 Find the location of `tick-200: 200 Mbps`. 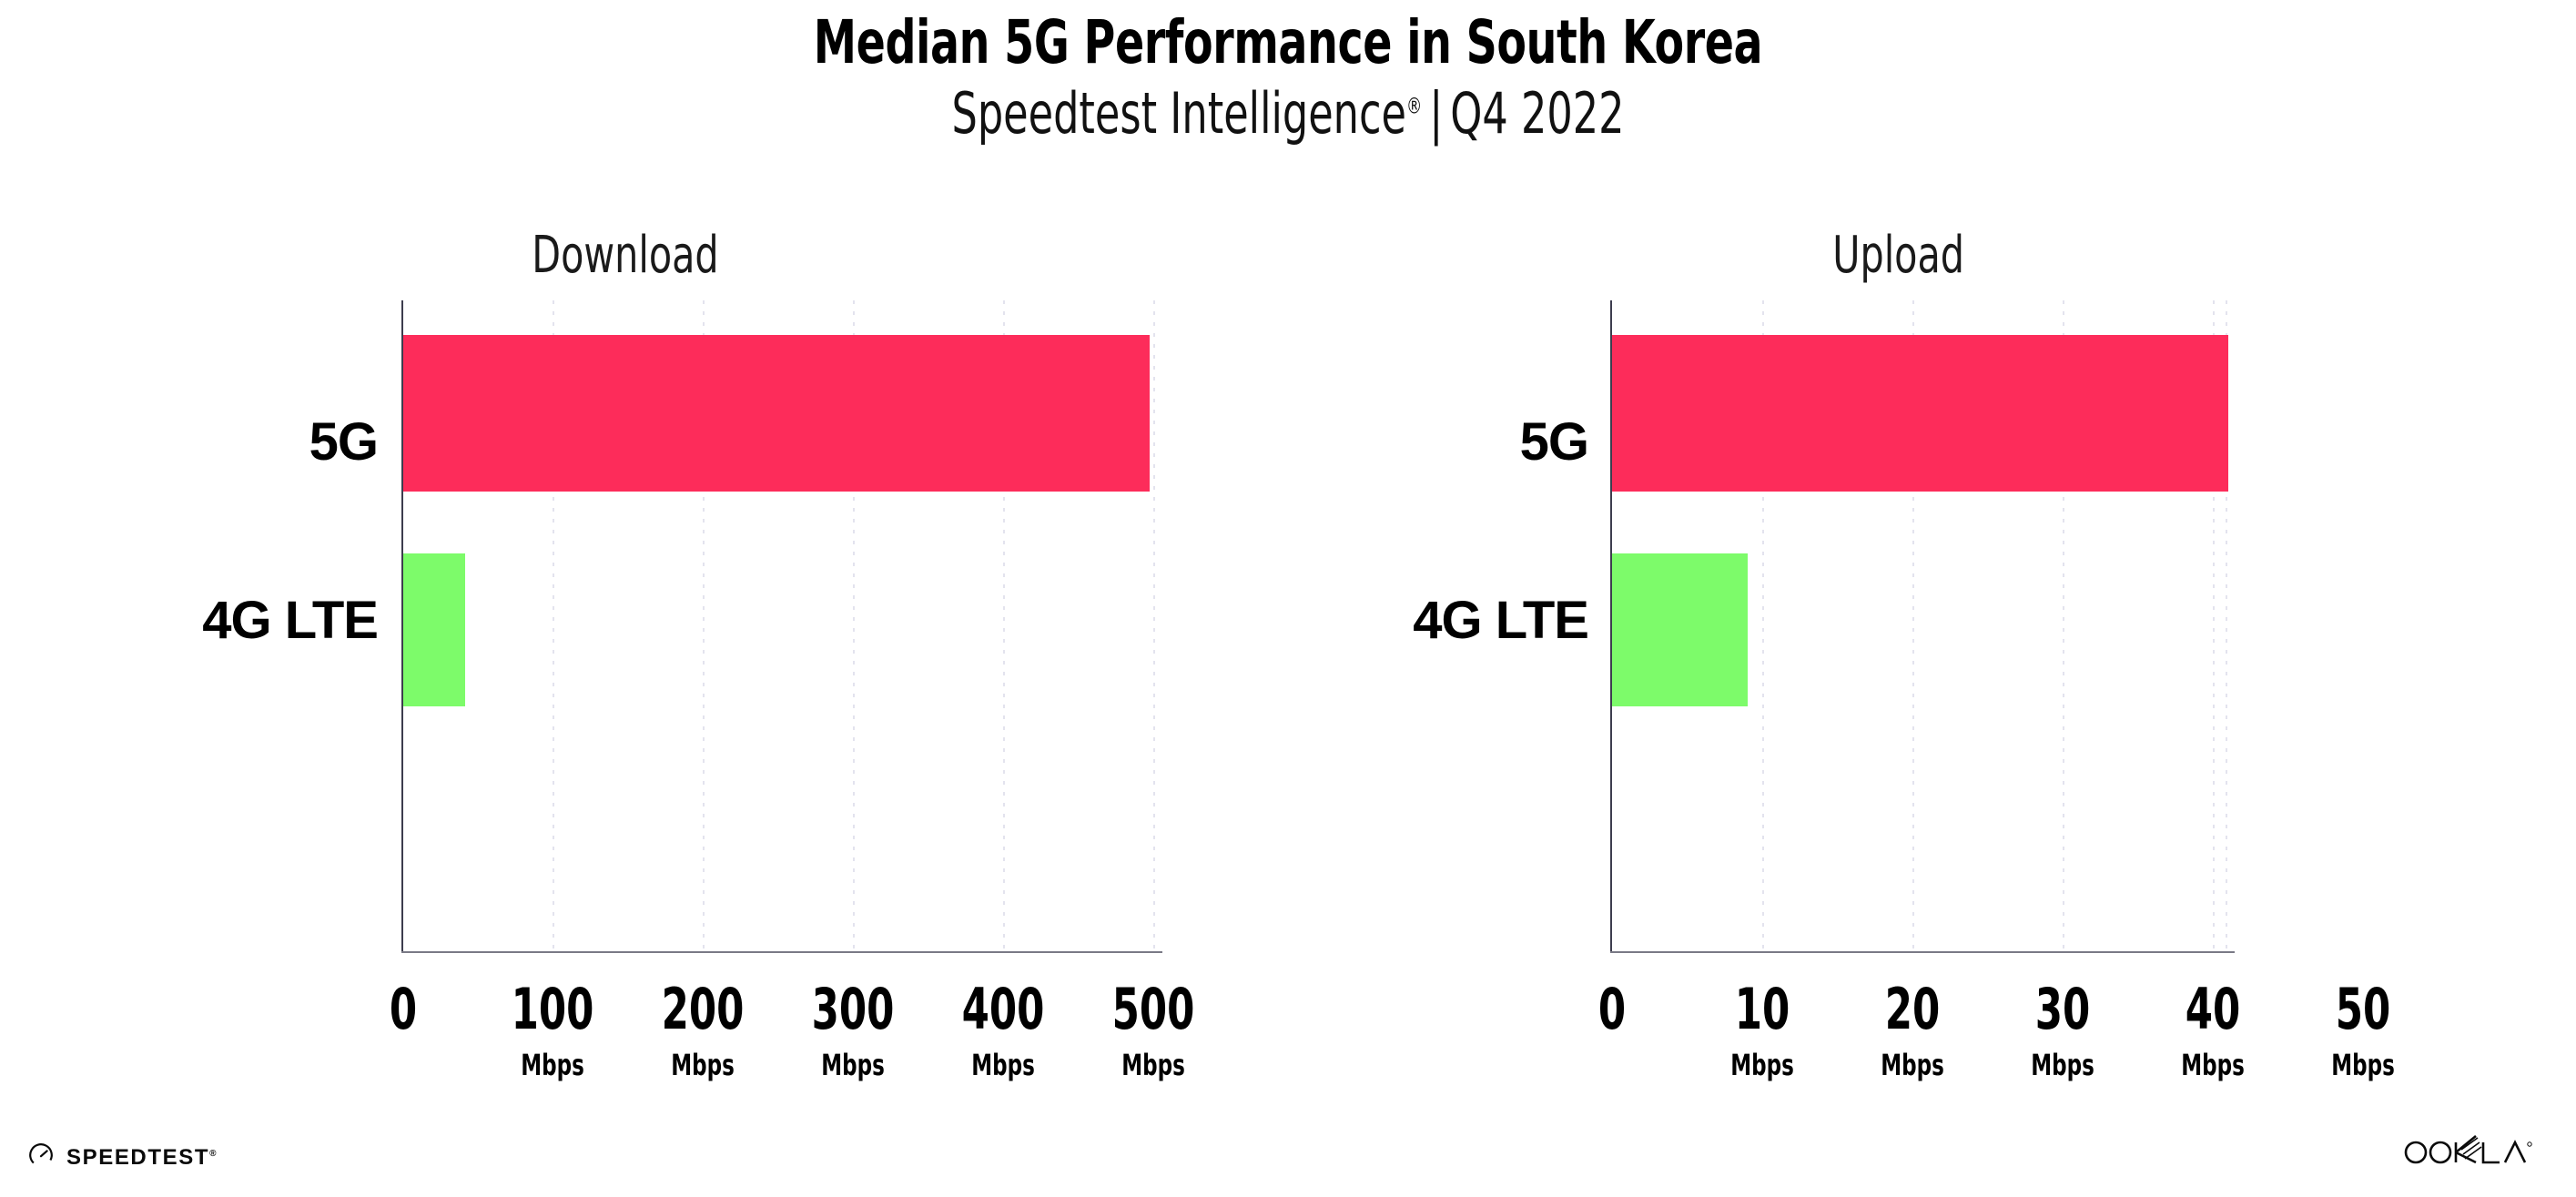

tick-200: 200 Mbps is located at coordinates (703, 1029).